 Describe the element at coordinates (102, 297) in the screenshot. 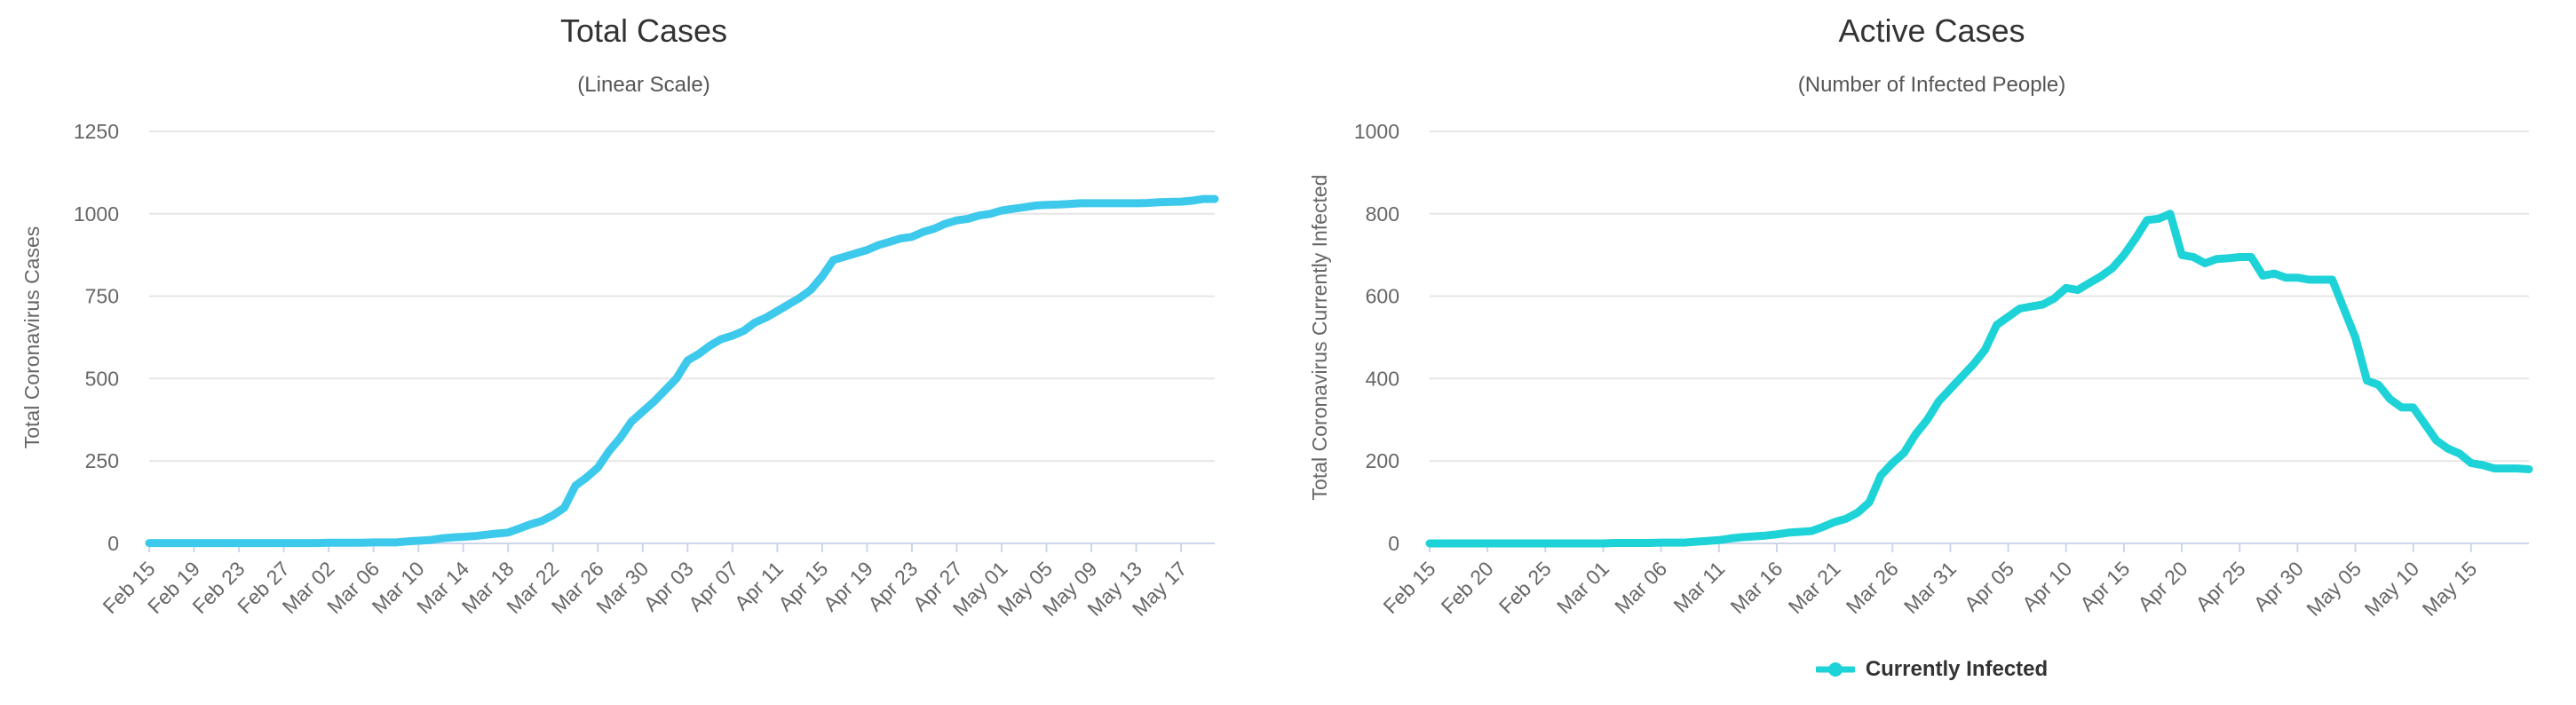

I see `y-tick-label: 750` at that location.